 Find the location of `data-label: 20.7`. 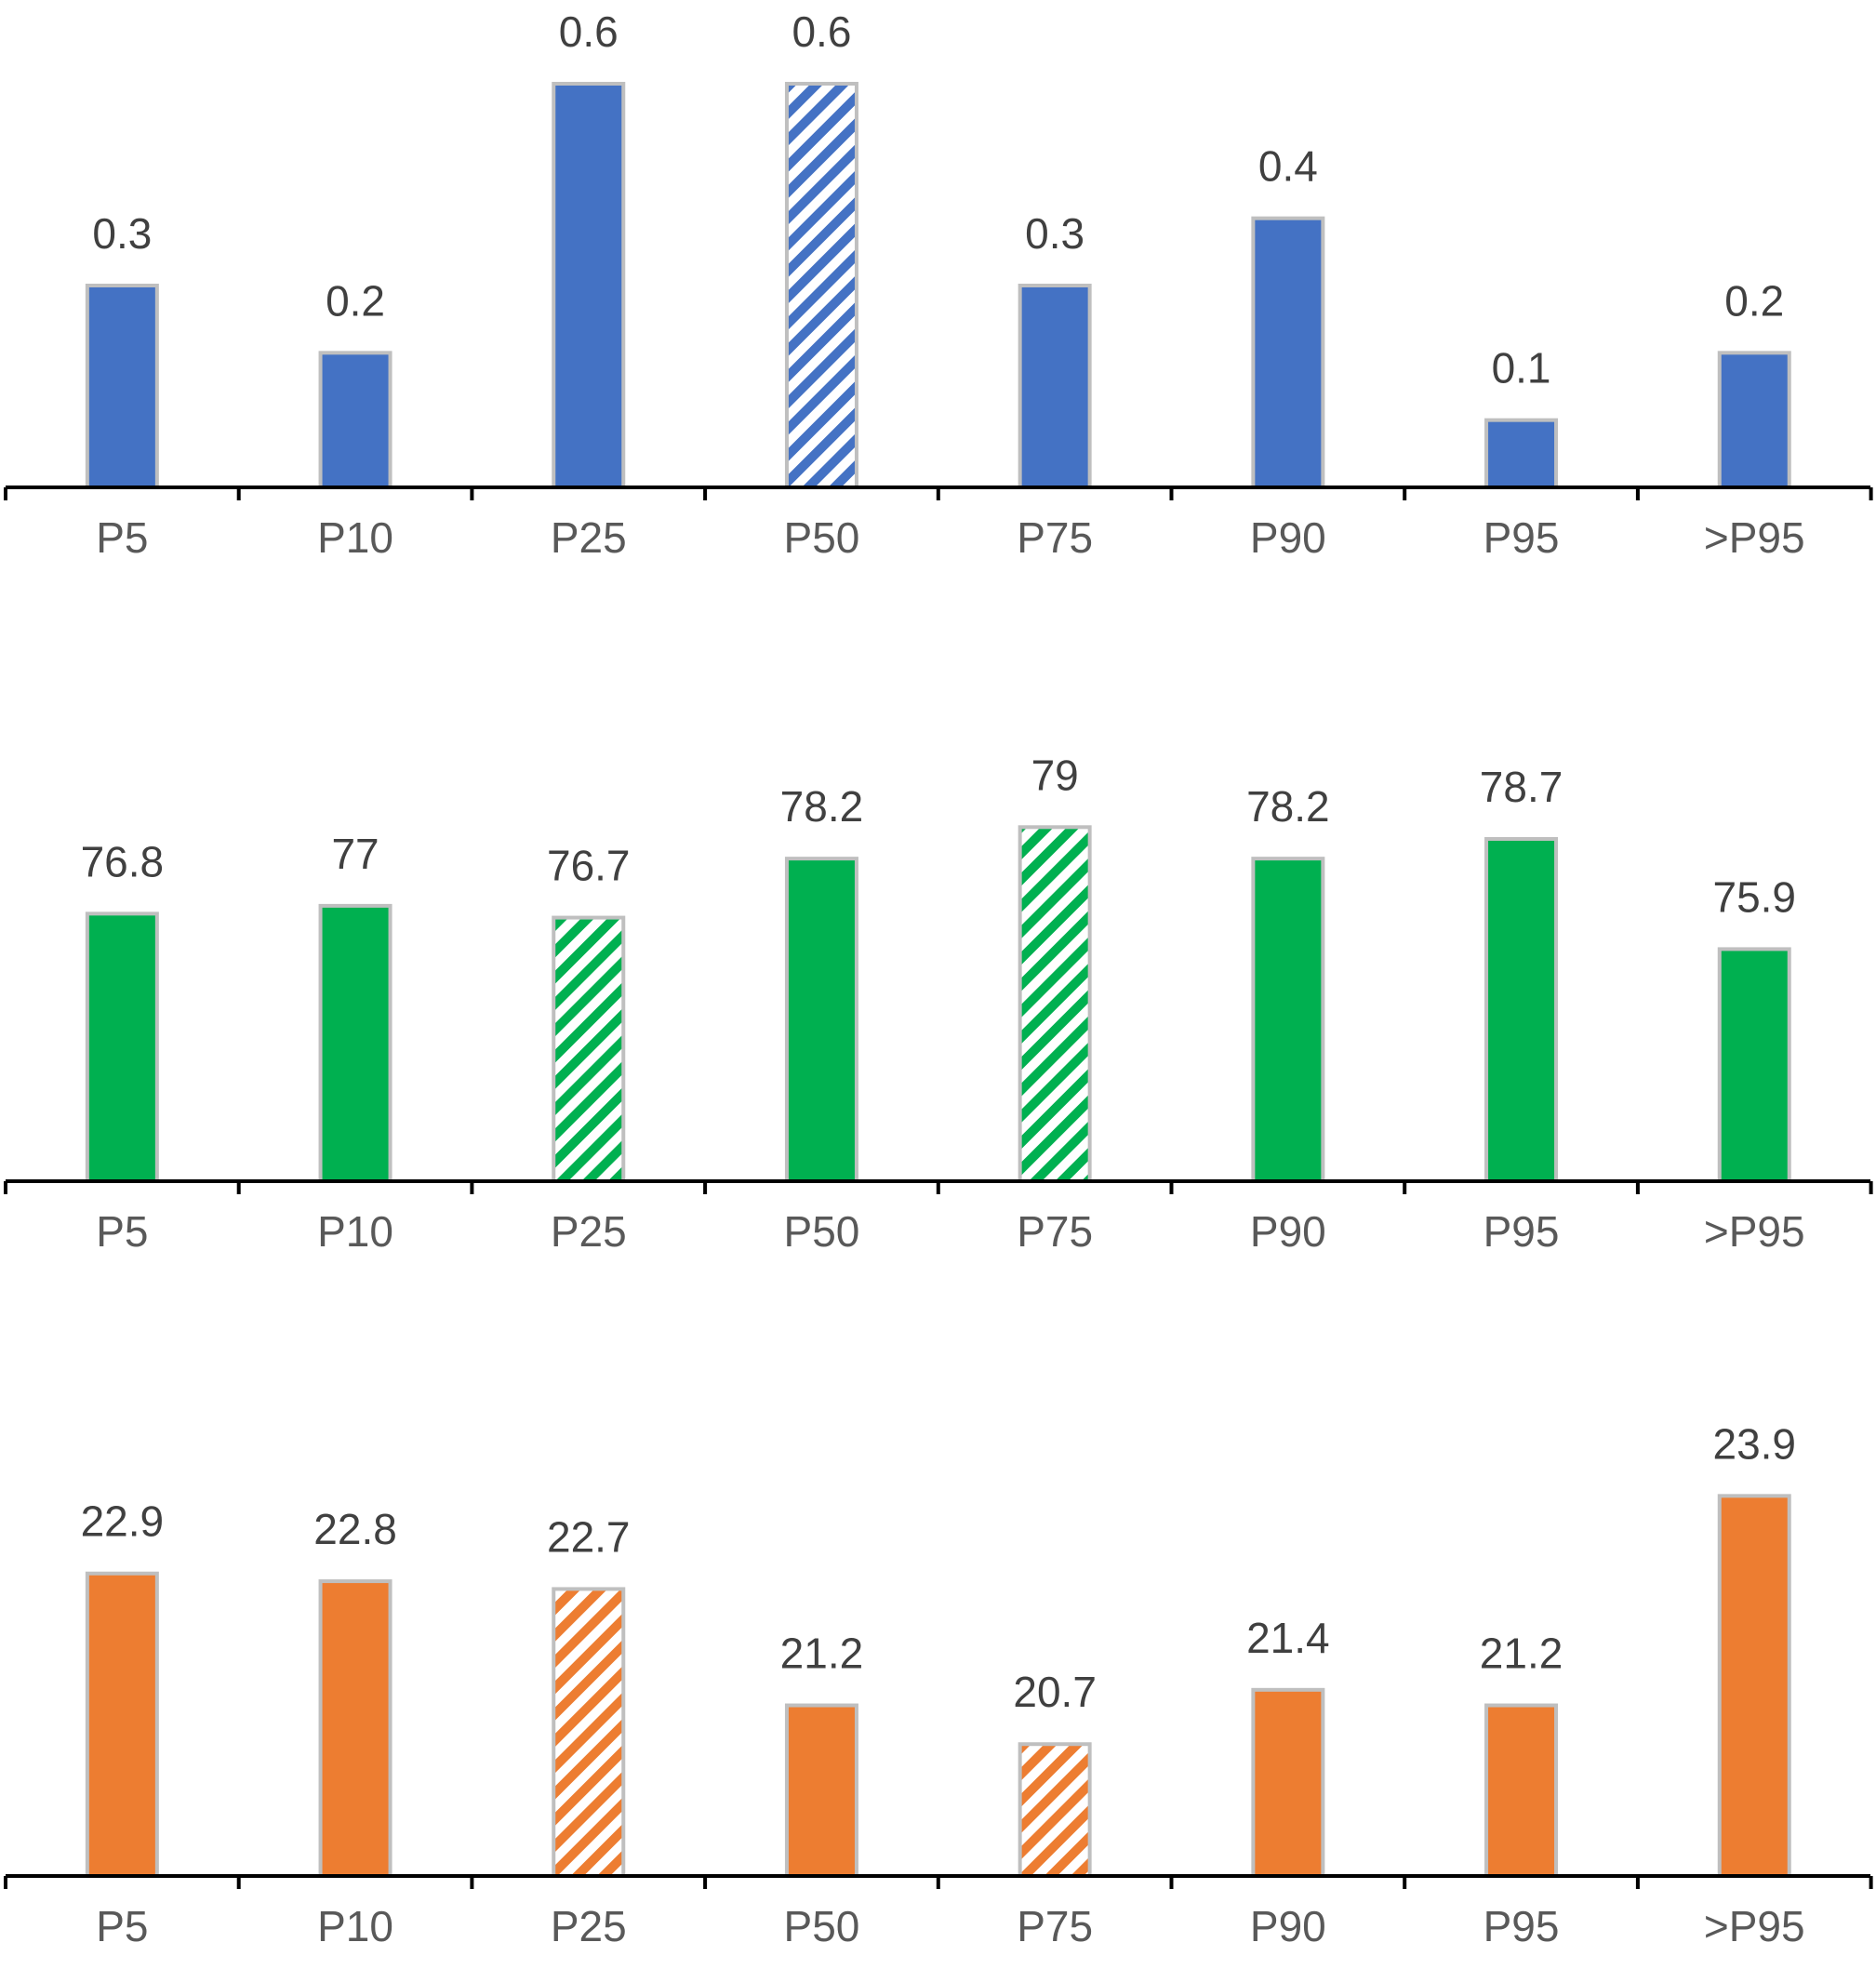

data-label: 20.7 is located at coordinates (1055, 1692).